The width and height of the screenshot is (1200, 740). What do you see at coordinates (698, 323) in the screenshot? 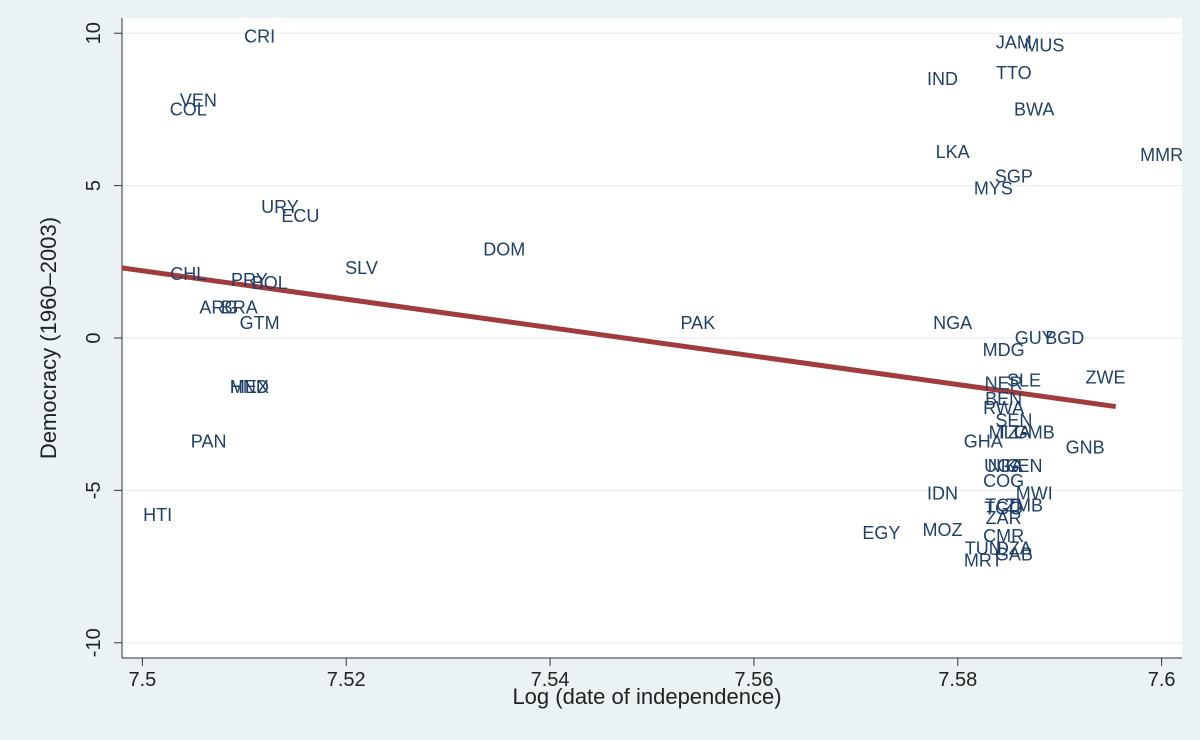
I see `data-point-label: PAK` at bounding box center [698, 323].